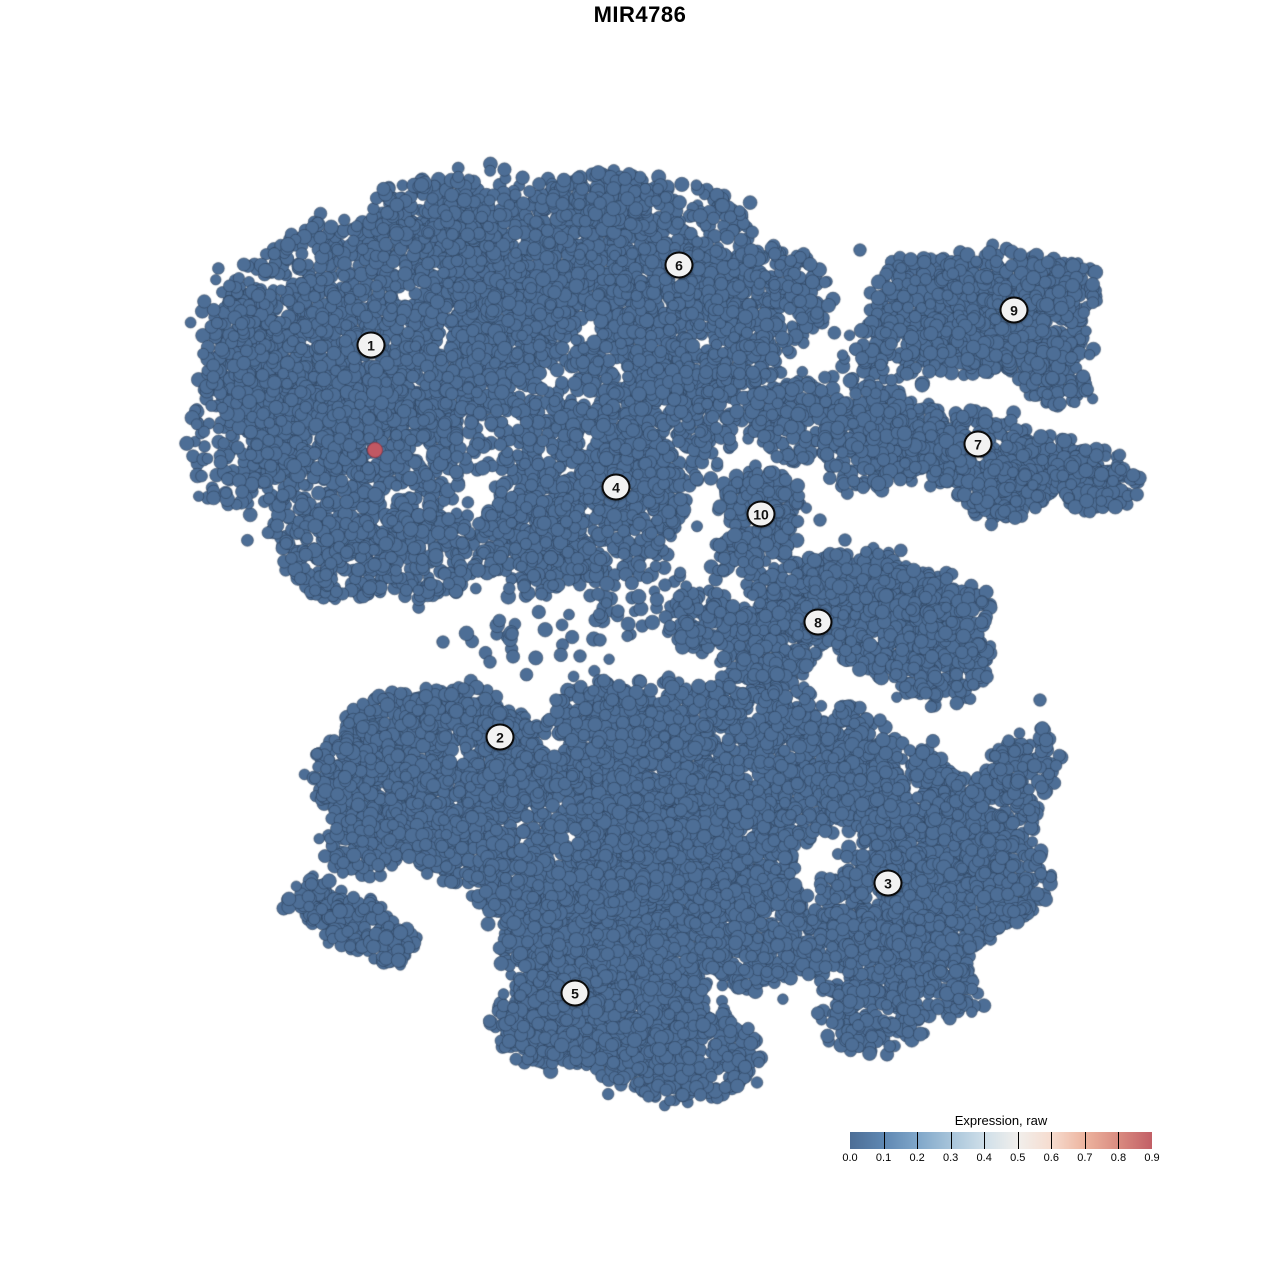 This screenshot has height=1280, width=1280. What do you see at coordinates (1085, 1158) in the screenshot?
I see `legend-tick-label: 0.7` at bounding box center [1085, 1158].